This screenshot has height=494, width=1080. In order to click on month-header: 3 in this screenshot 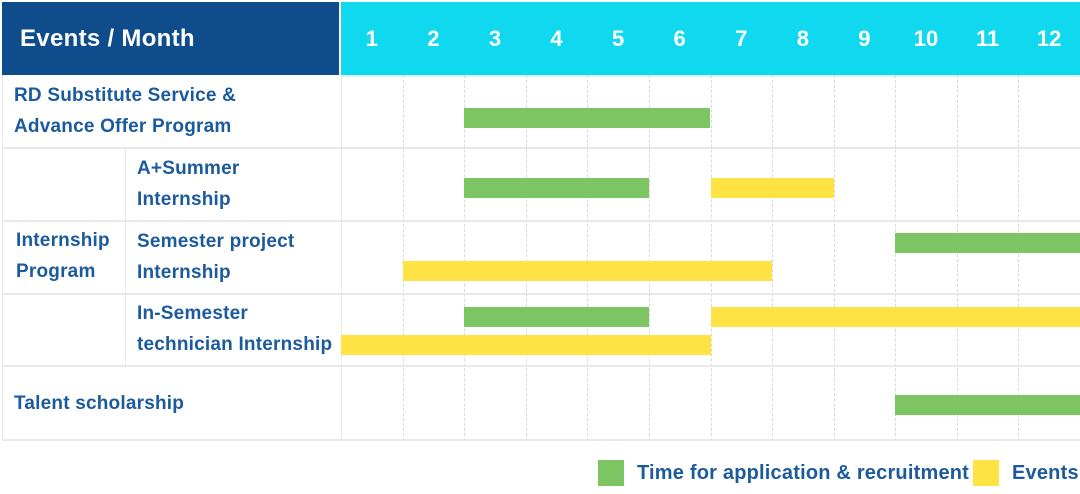, I will do `click(495, 38)`.